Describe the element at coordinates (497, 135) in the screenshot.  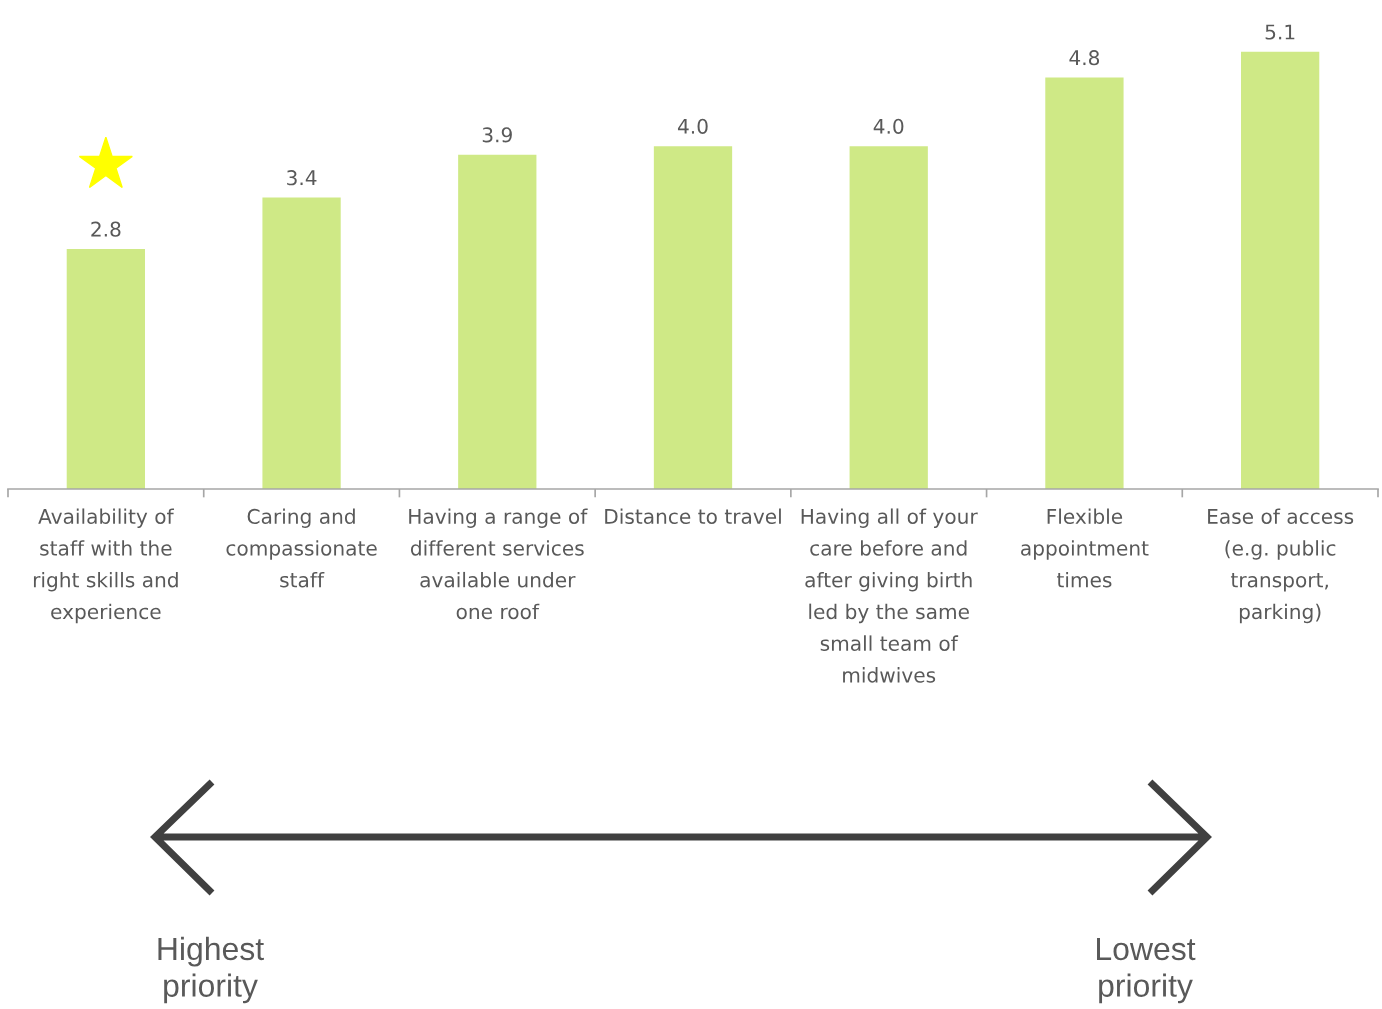
I see `data-label: 3.9` at that location.